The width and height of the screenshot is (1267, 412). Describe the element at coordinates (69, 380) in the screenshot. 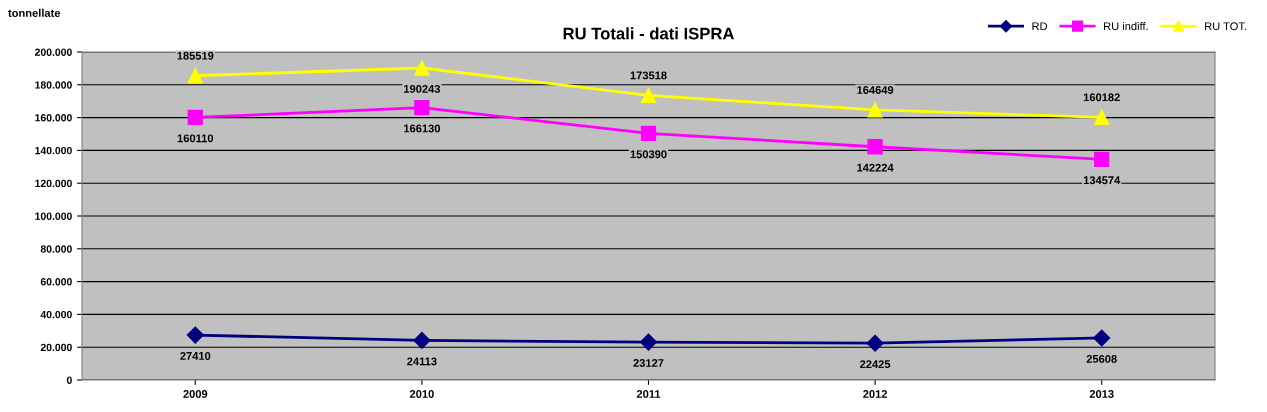

I see `y-tick-label: 0` at that location.